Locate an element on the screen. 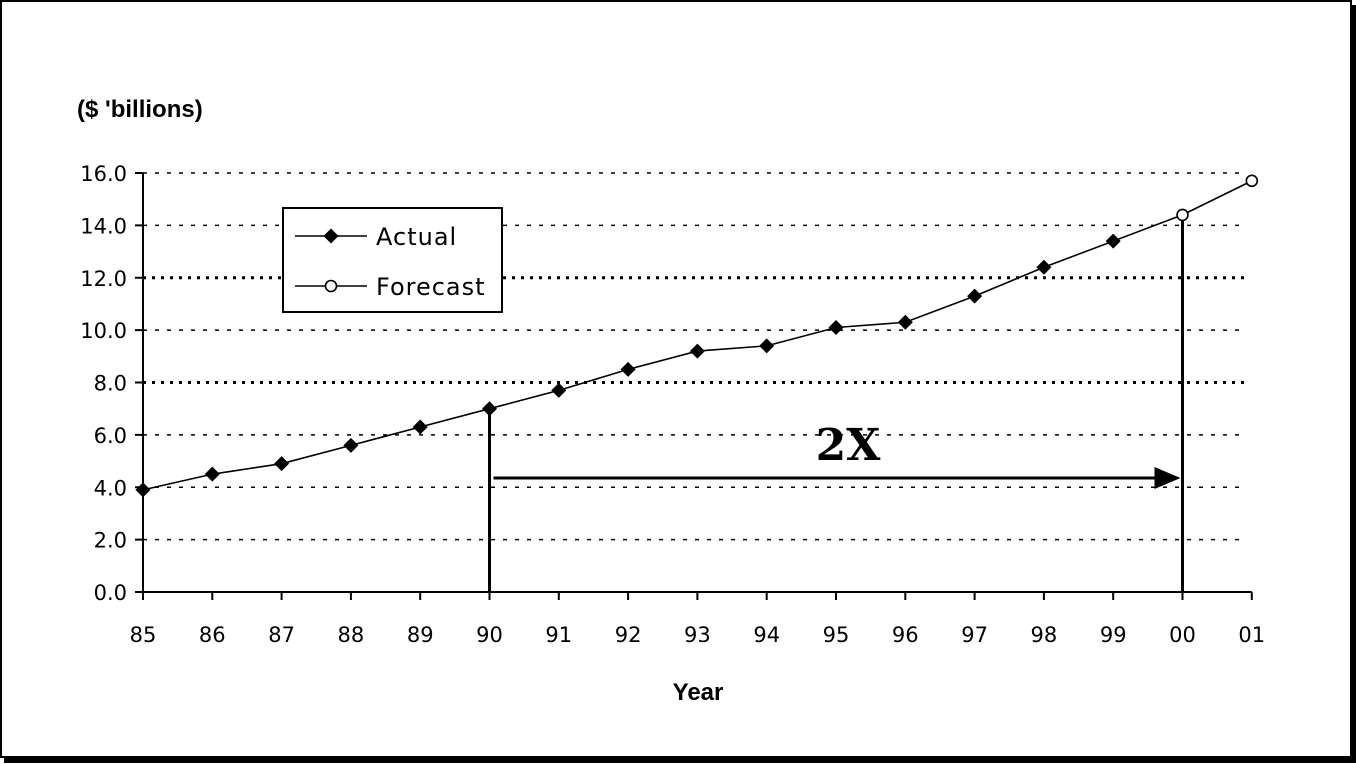 This screenshot has width=1356, height=764. x-tick-label: 95 is located at coordinates (836, 635).